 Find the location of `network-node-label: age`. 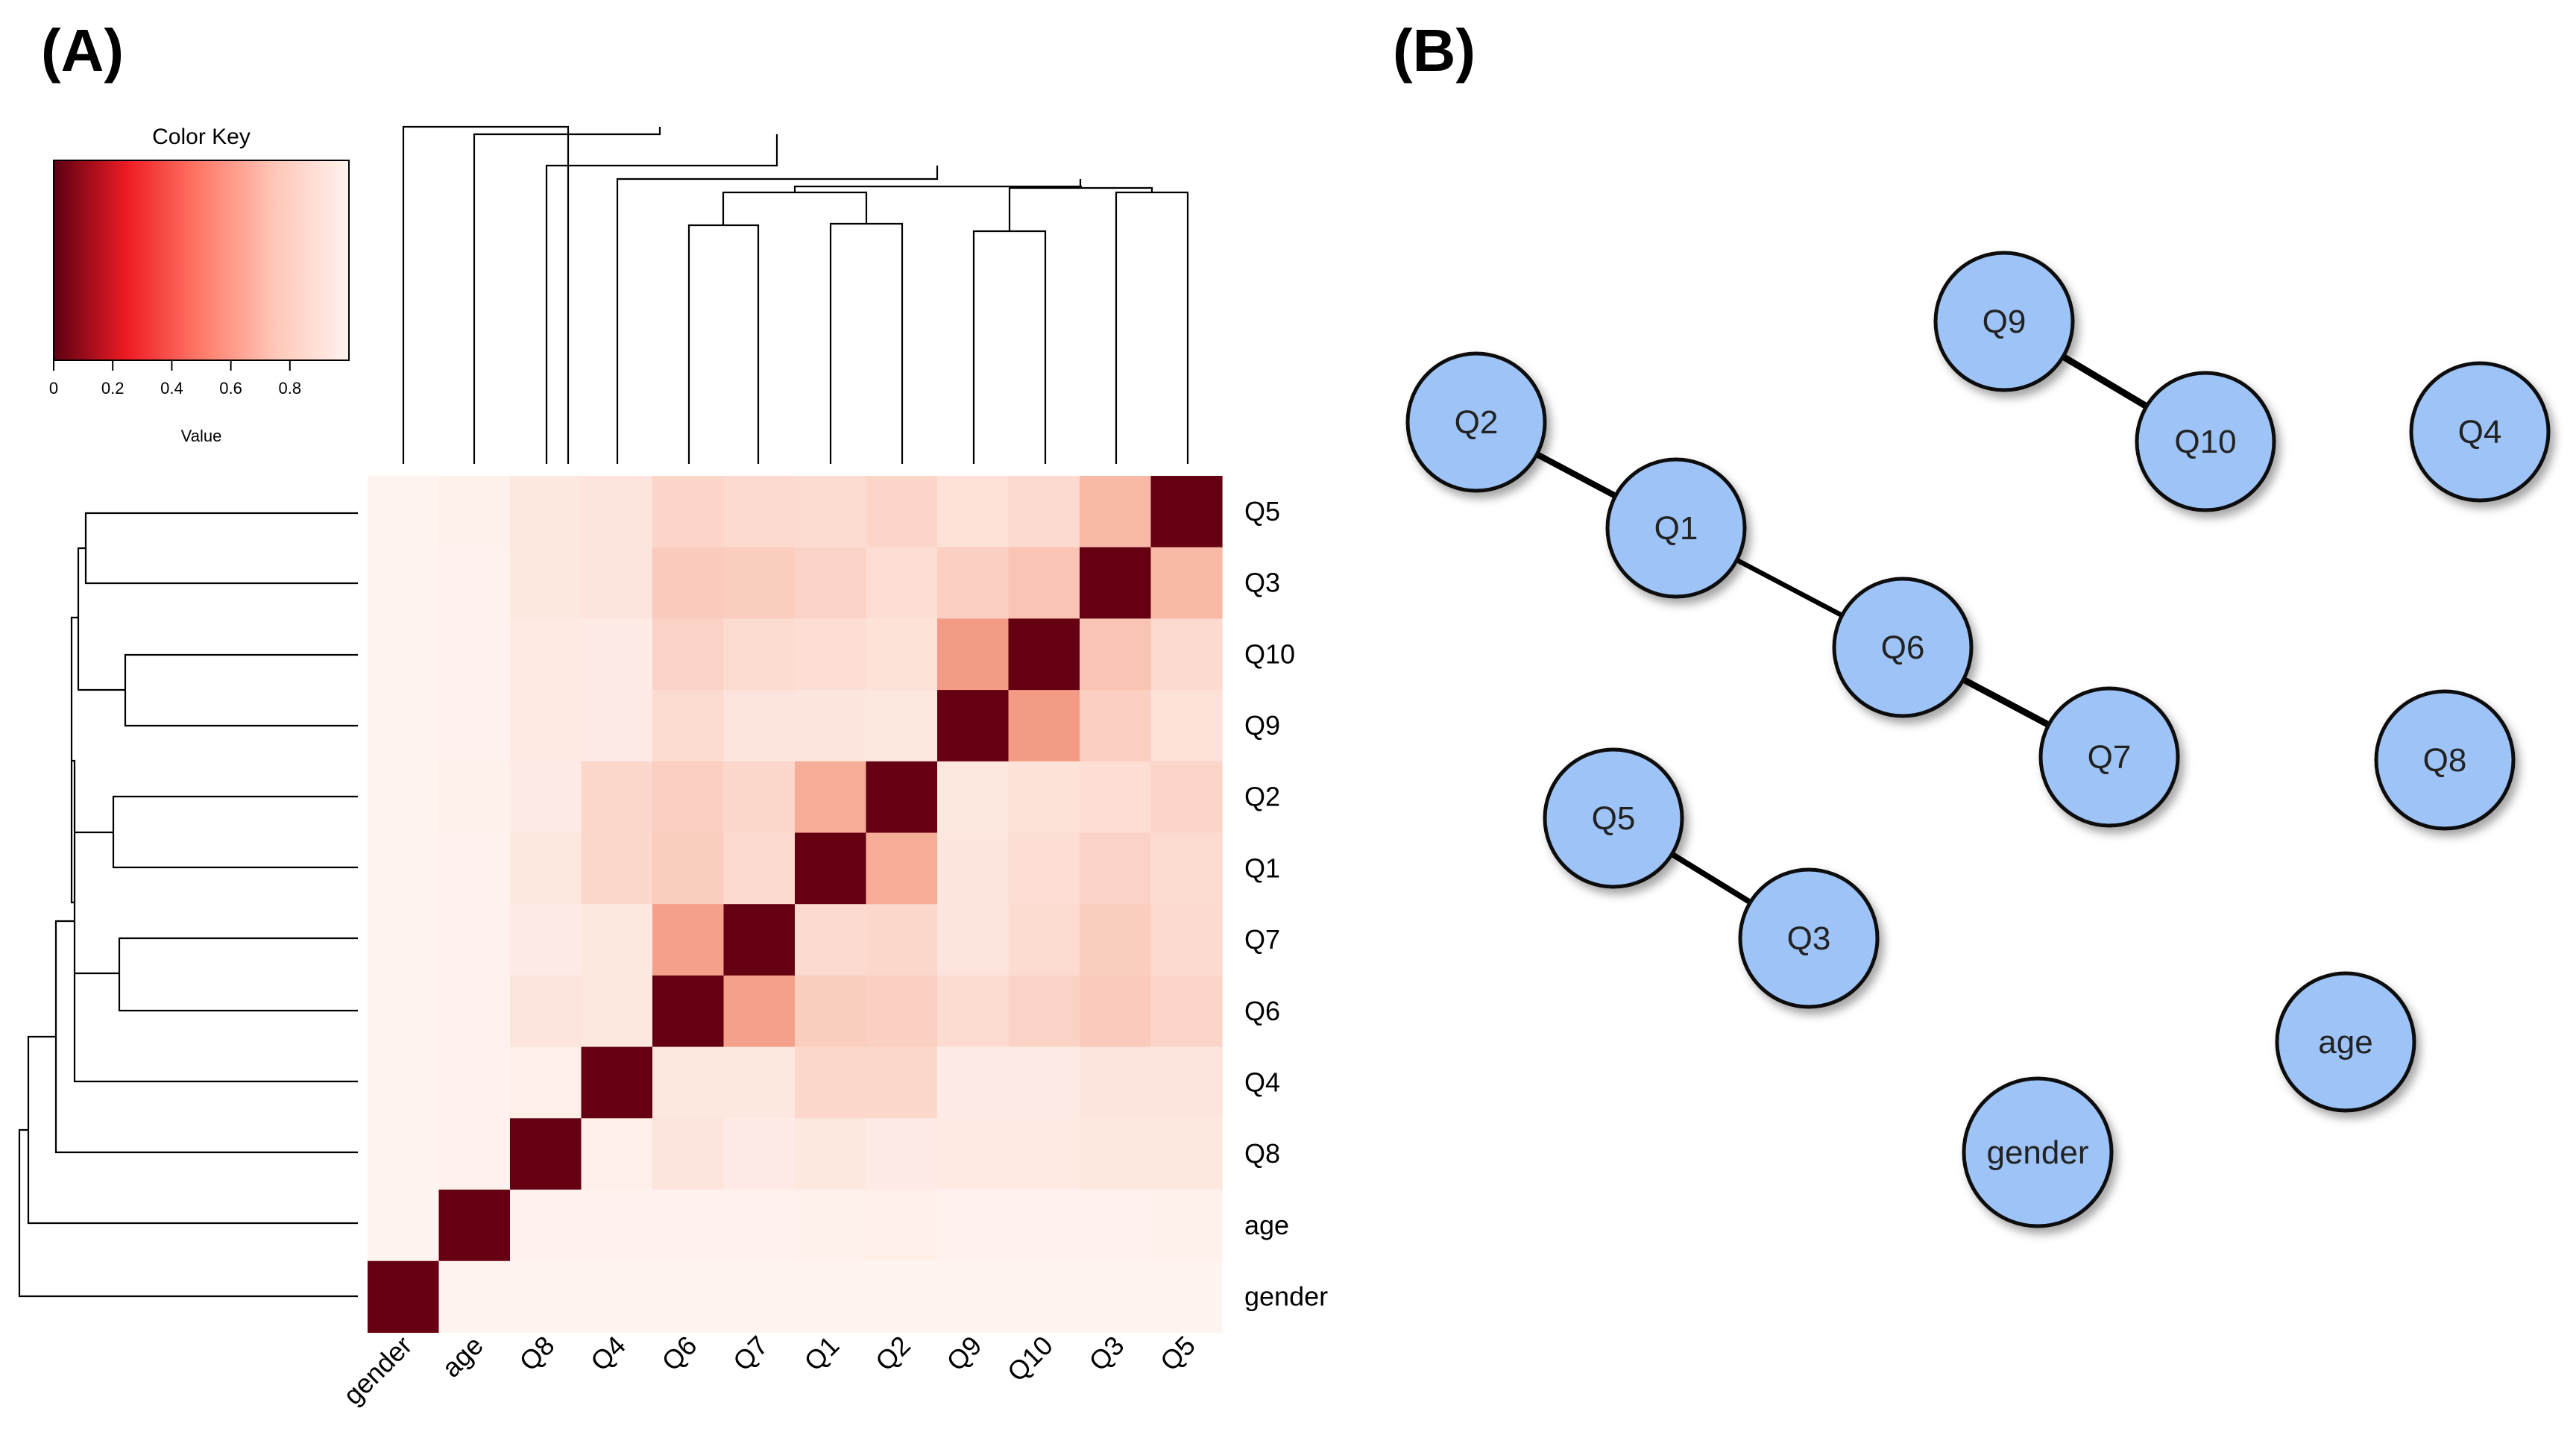

network-node-label: age is located at coordinates (2345, 1042).